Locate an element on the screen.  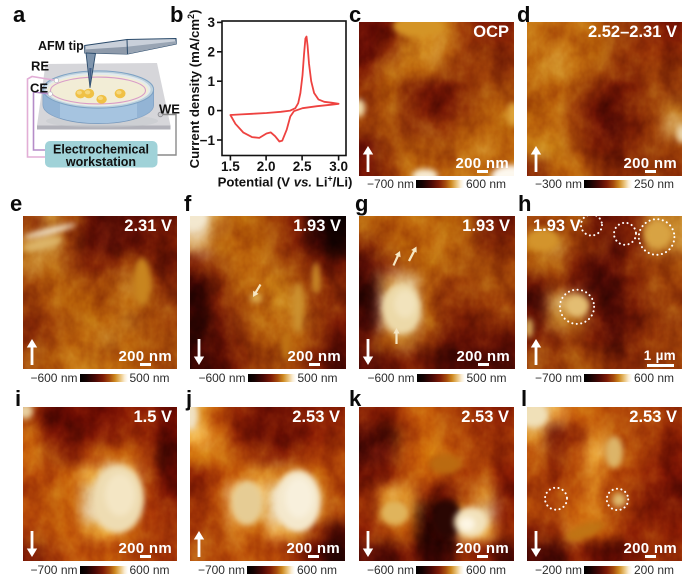
svg-text: WE is located at coordinates (169, 109).